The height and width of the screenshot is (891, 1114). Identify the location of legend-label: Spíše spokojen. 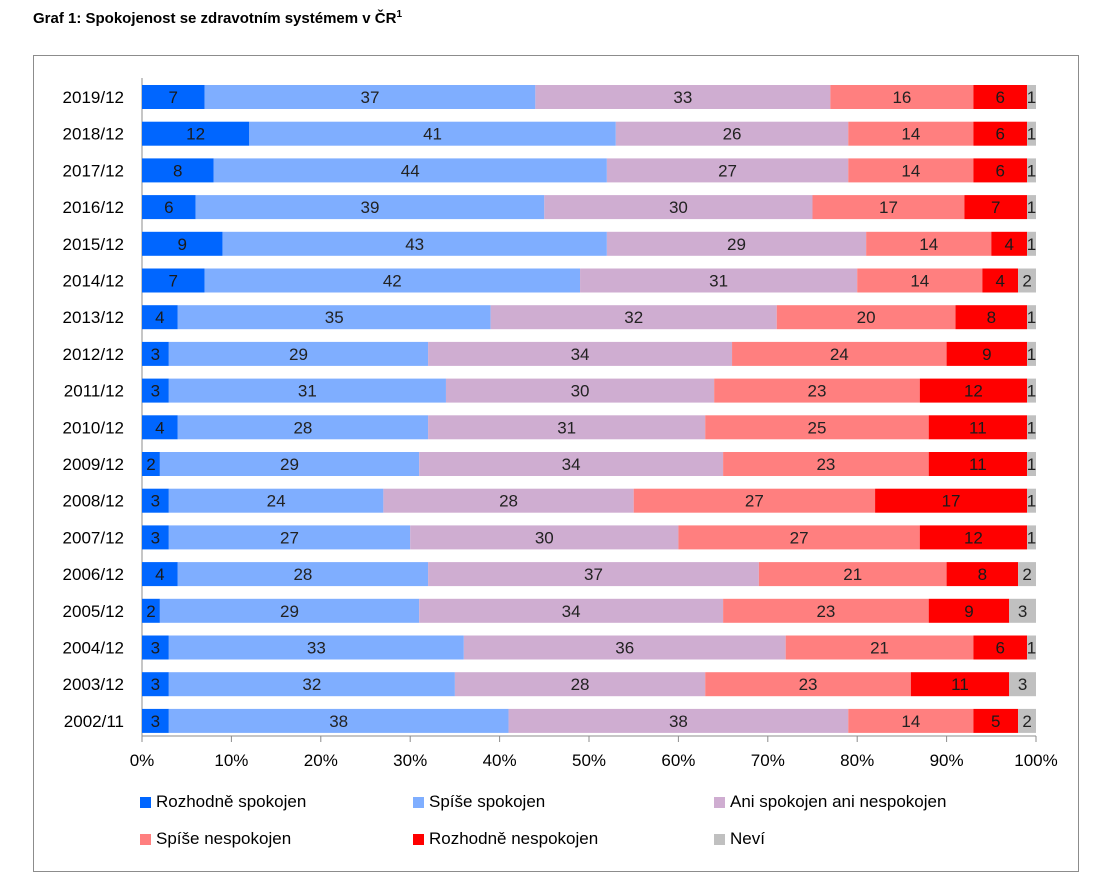
(487, 801).